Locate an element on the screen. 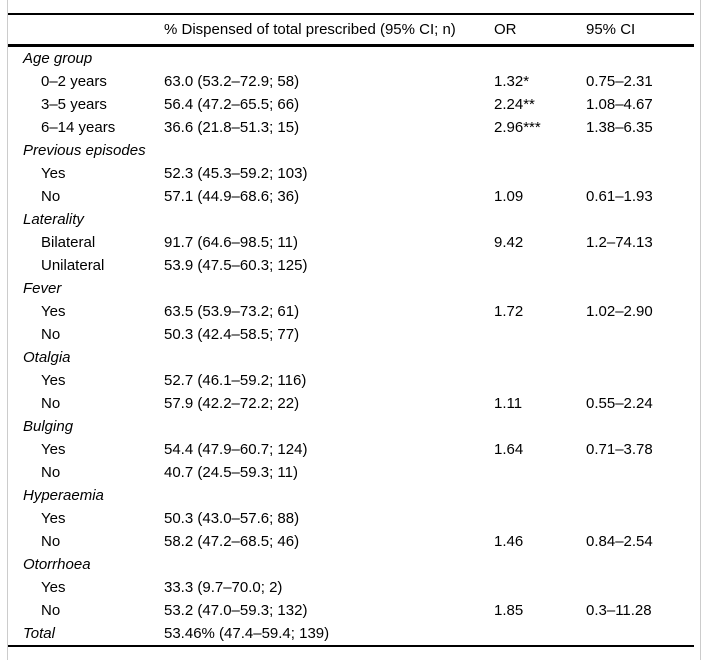 This screenshot has width=705, height=660. label-cell: Laterality is located at coordinates (53, 219).